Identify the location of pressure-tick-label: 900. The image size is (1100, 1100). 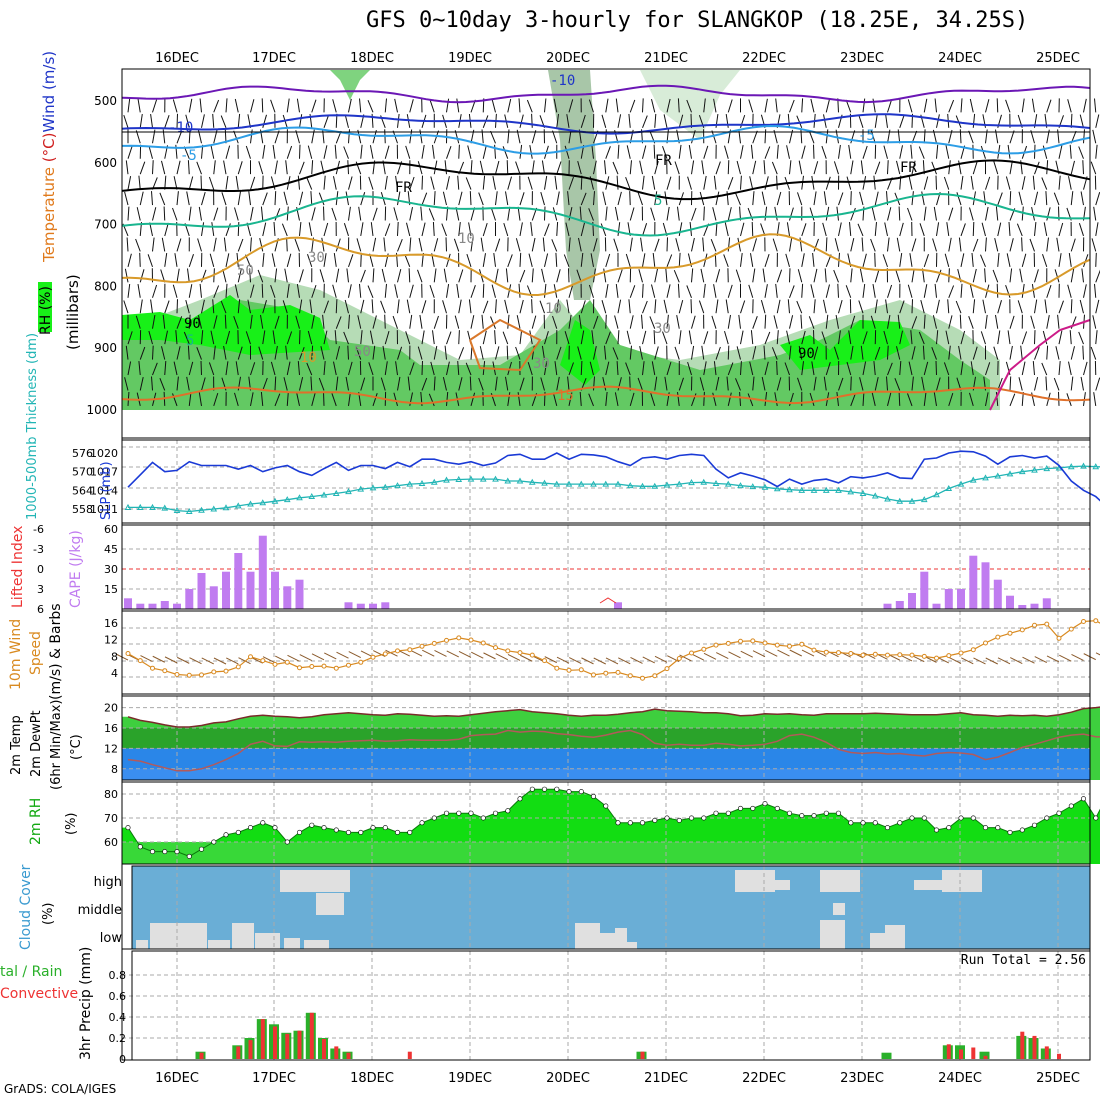
(105, 348).